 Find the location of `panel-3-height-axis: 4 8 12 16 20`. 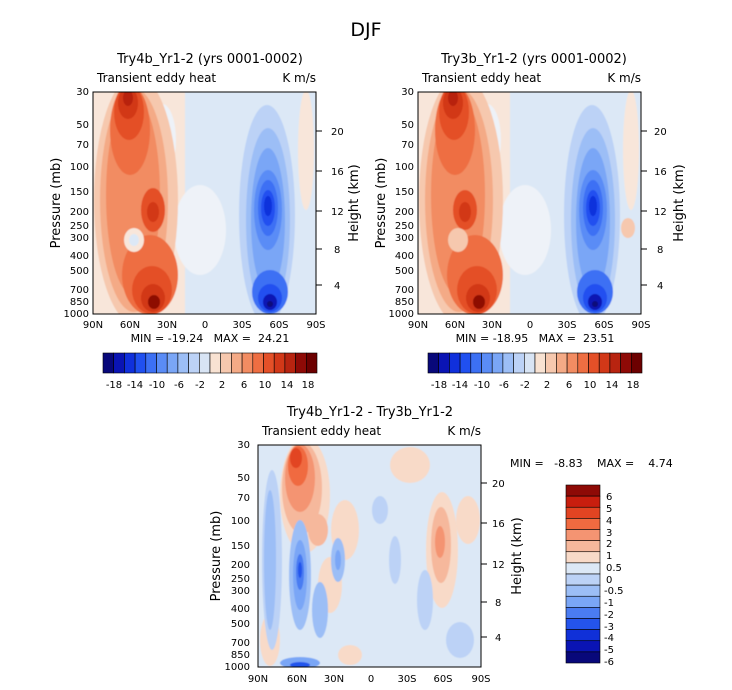

panel-3-height-axis: 4 8 12 16 20 is located at coordinates (493, 561).